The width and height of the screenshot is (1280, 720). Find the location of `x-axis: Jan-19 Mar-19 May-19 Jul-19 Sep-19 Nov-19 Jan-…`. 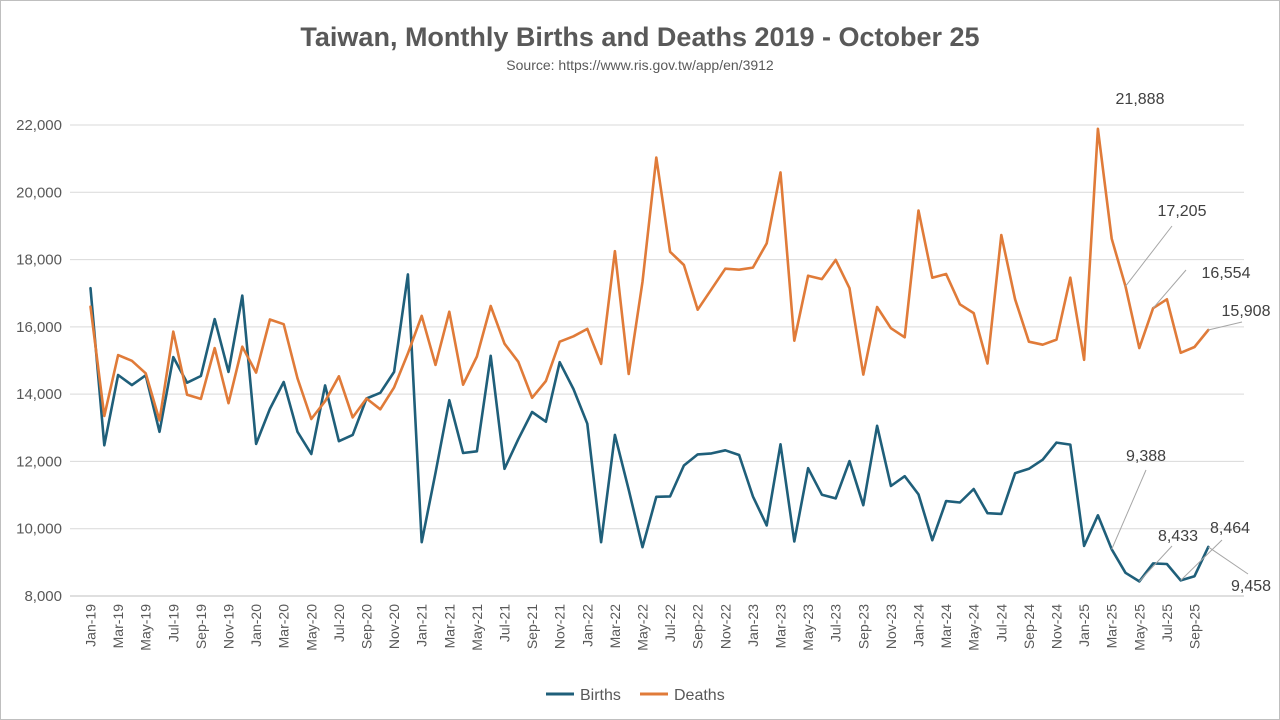

x-axis: Jan-19 Mar-19 May-19 Jul-19 Sep-19 Nov-19 Jan-… is located at coordinates (657, 623).